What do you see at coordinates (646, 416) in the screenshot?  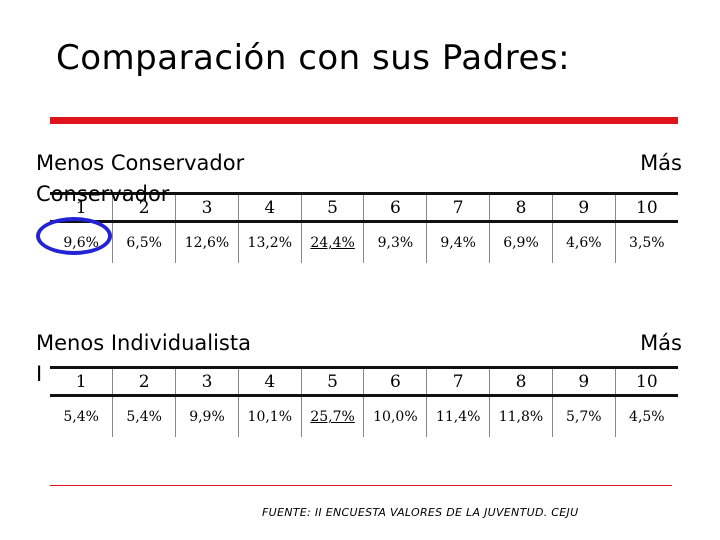 I see `value-cell: 4,5%` at bounding box center [646, 416].